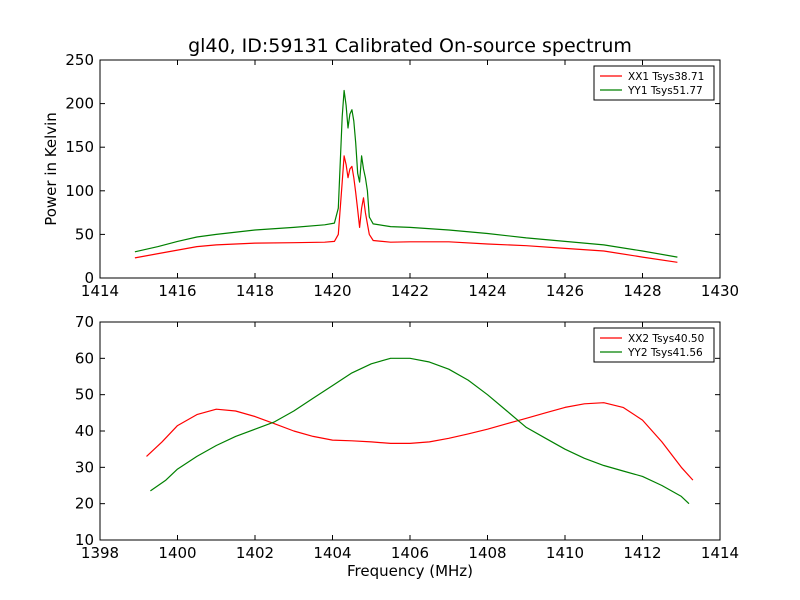 This screenshot has width=800, height=600. Describe the element at coordinates (642, 291) in the screenshot. I see `x-tick-label: 1428` at that location.